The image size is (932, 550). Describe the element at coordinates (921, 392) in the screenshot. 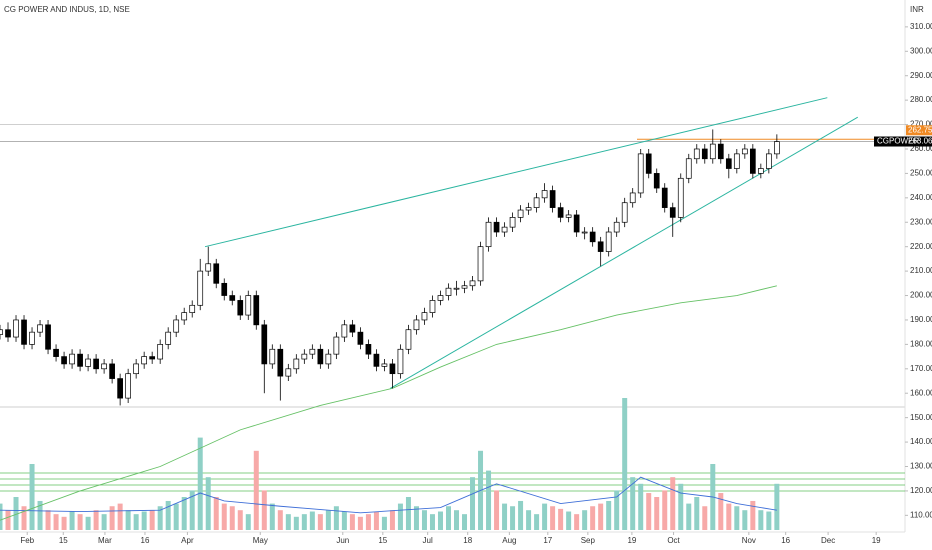

I see `y-tick-label: 160.00` at that location.